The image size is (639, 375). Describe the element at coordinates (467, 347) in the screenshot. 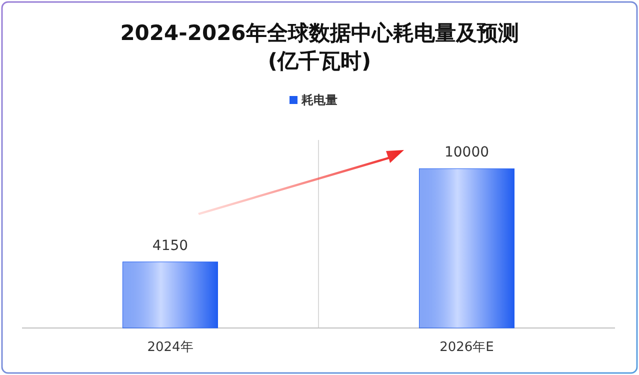

I see `x-tick-label: 2026年E` at that location.